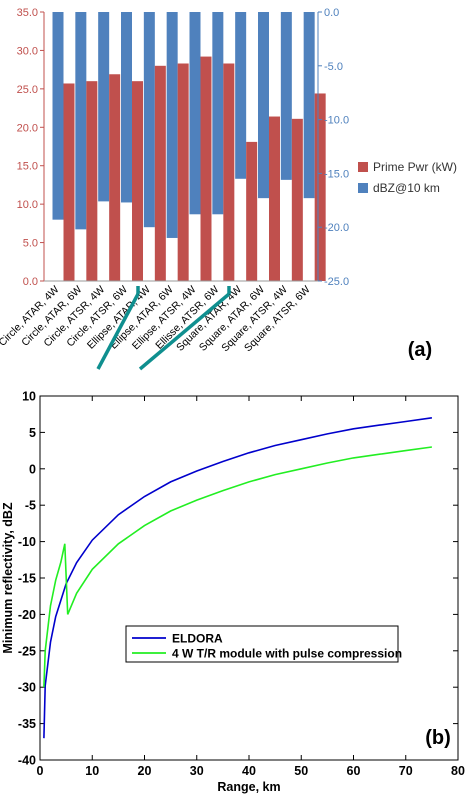  What do you see at coordinates (420, 350) in the screenshot?
I see `panel-label-a: (a)` at bounding box center [420, 350].